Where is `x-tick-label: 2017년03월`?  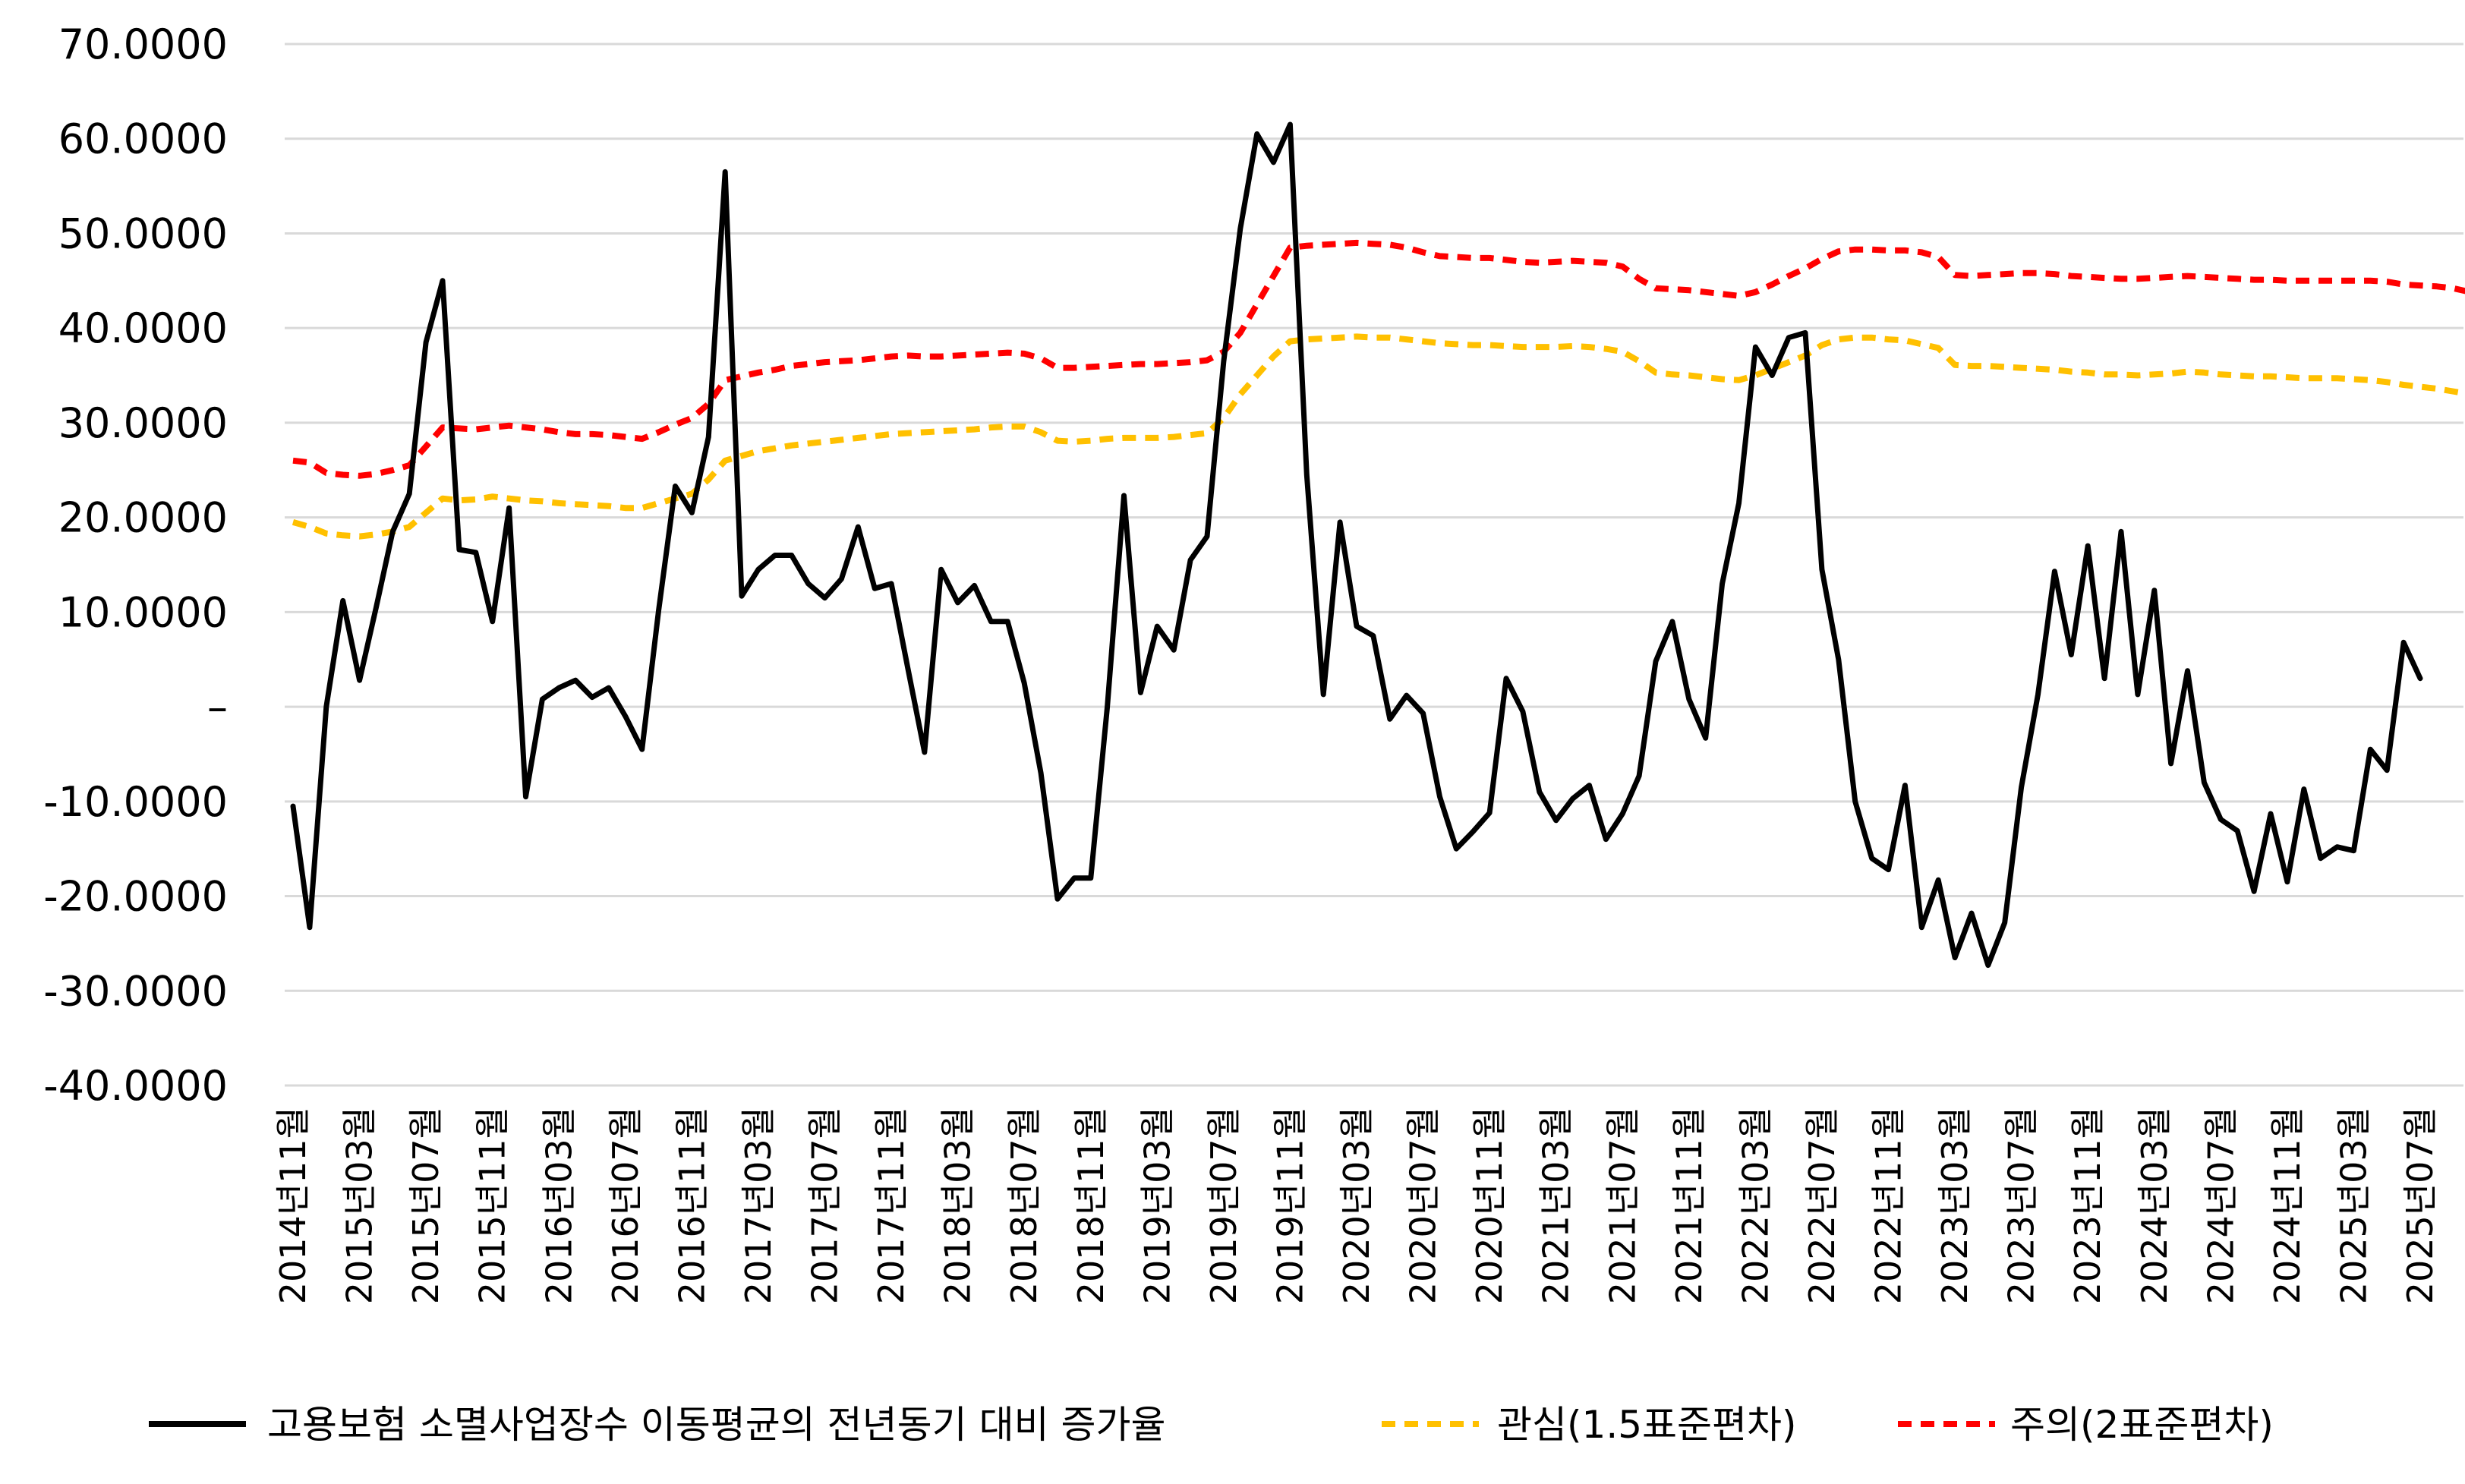 x-tick-label: 2017년03월 is located at coordinates (758, 1205).